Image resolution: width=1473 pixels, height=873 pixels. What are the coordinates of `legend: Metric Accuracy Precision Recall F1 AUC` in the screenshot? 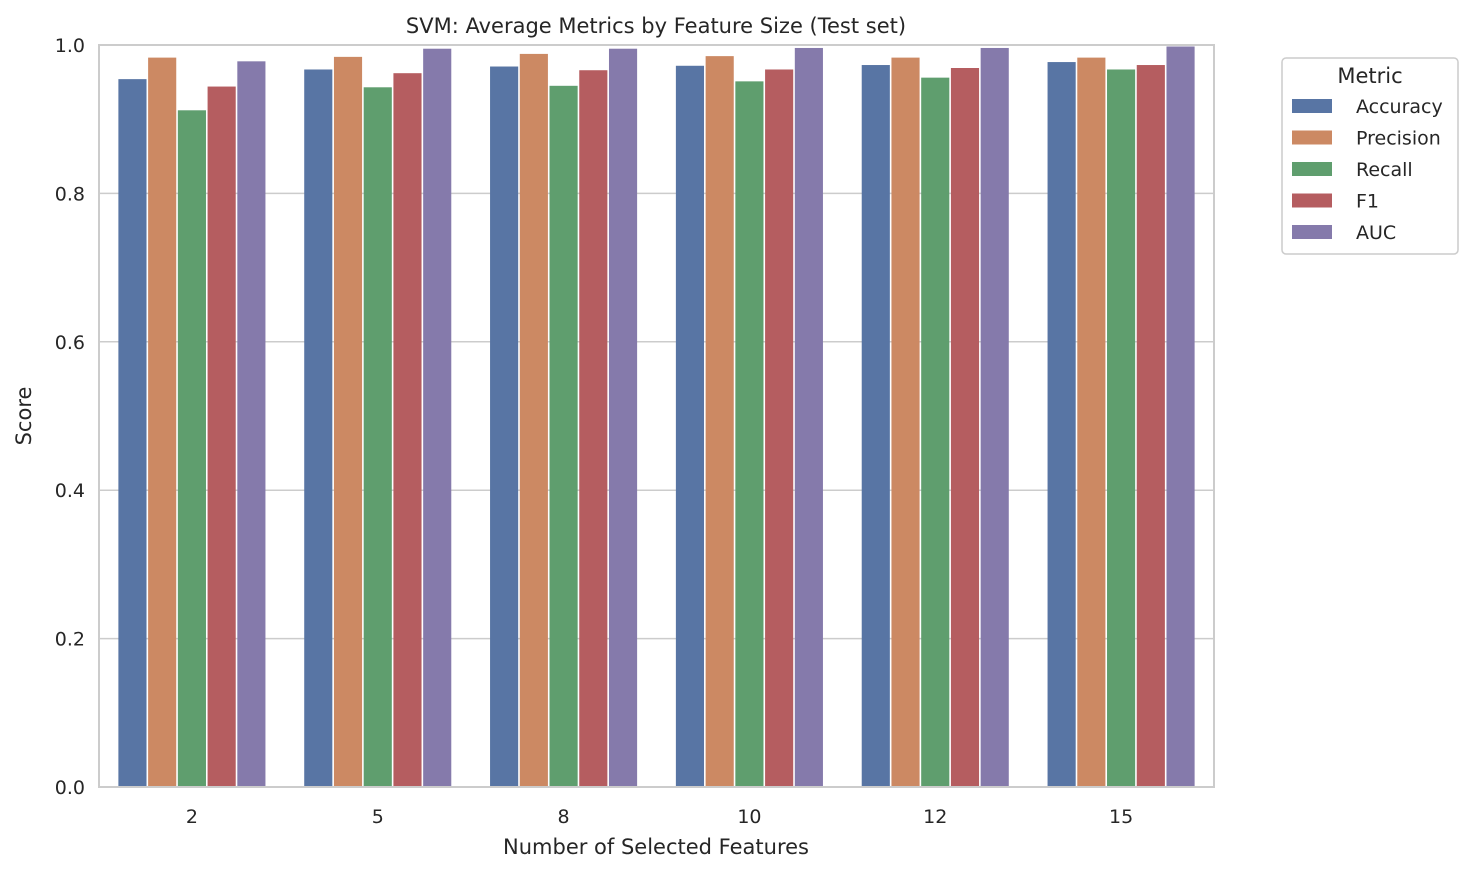 It's located at (1370, 156).